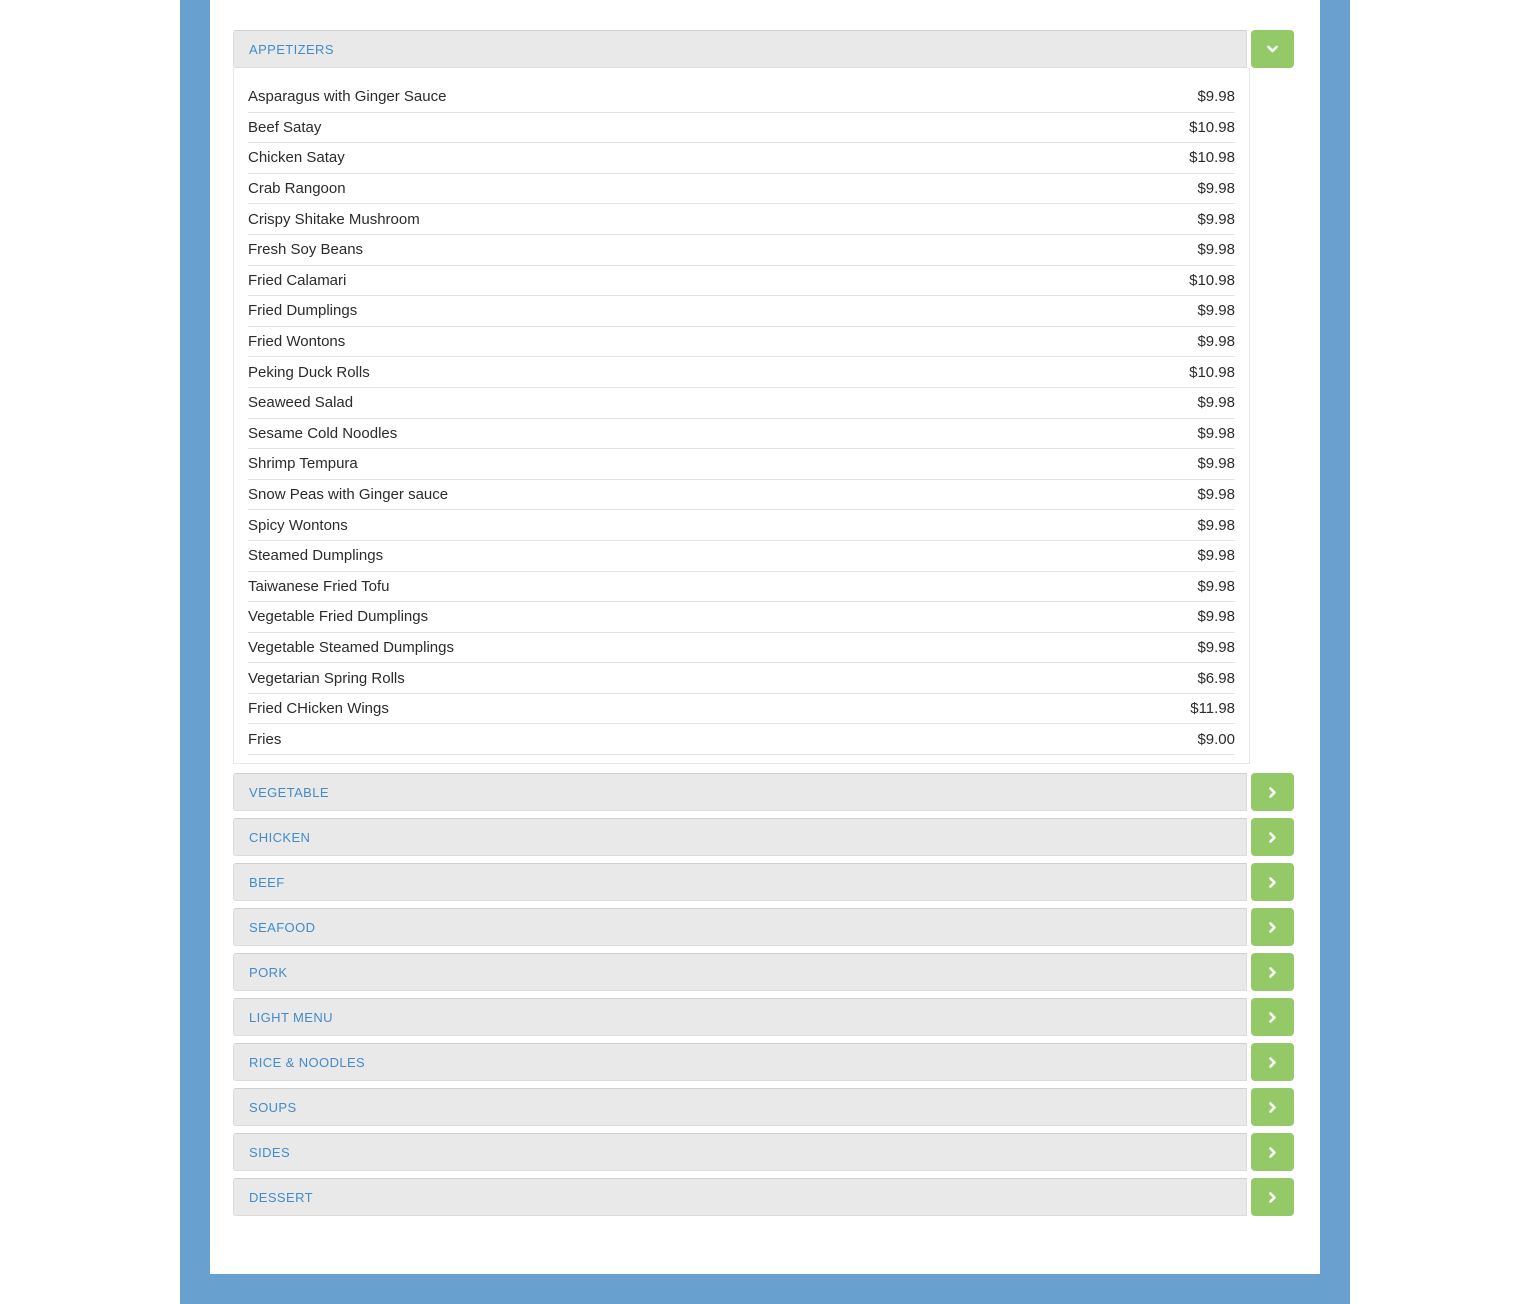  What do you see at coordinates (296, 158) in the screenshot?
I see `menu-item-name: Chicken Satay` at bounding box center [296, 158].